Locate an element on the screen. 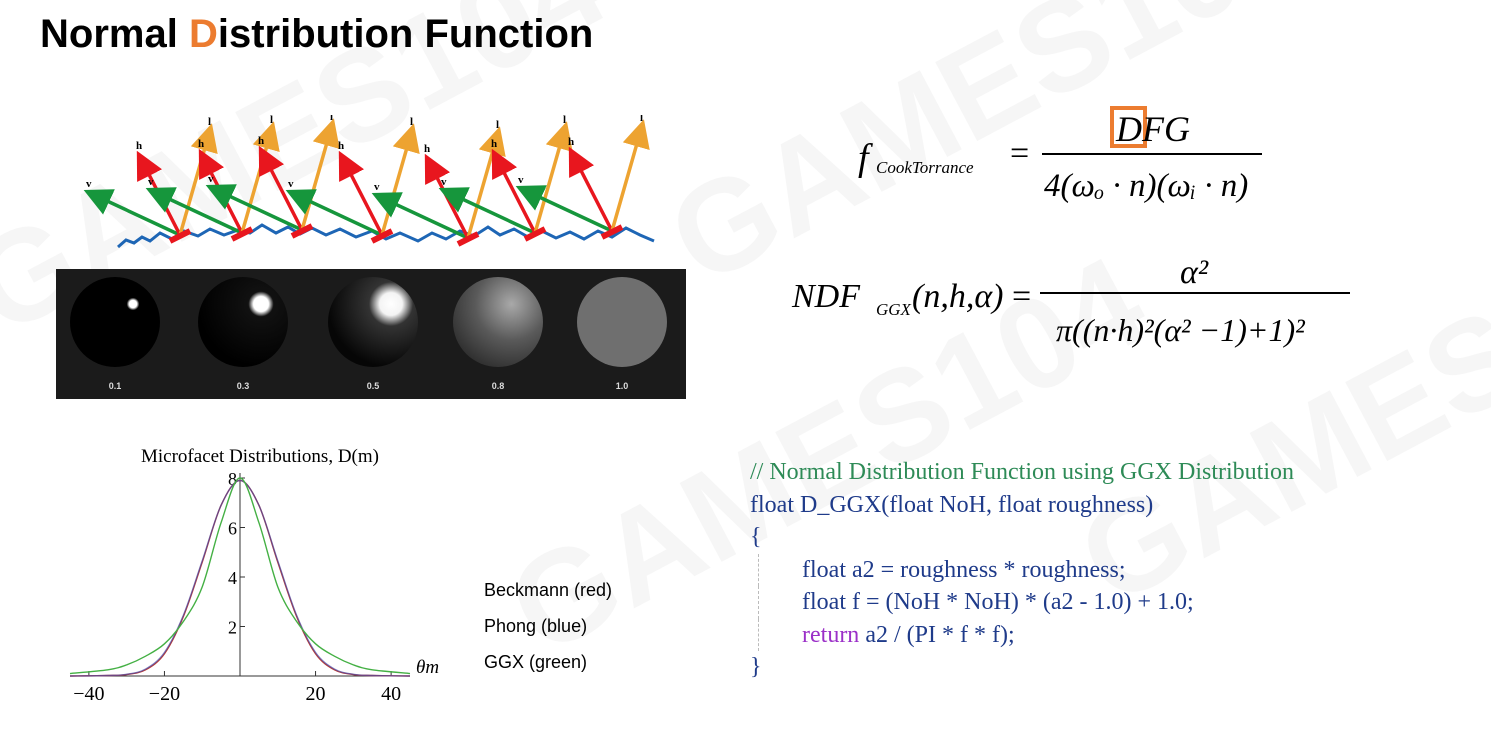 This screenshot has height=732, width=1491. sphere-roughness-1.0 is located at coordinates (622, 322).